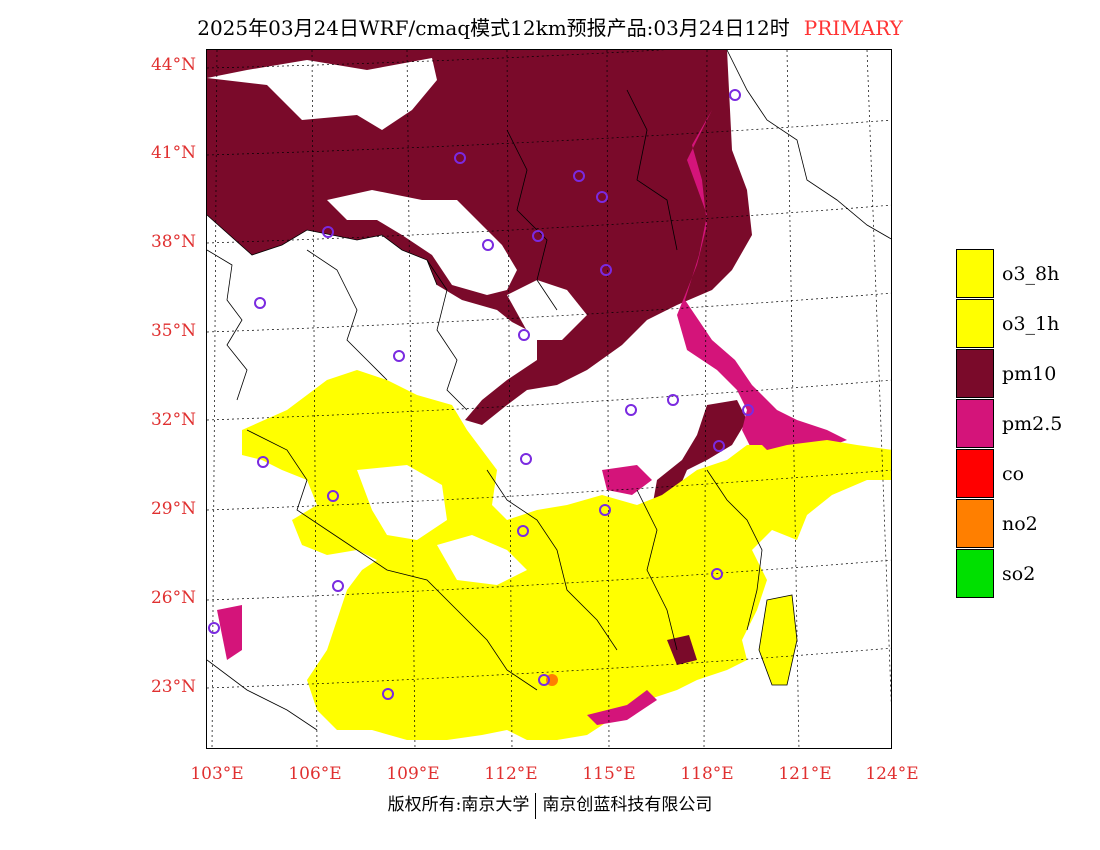 This screenshot has width=1100, height=850. What do you see at coordinates (413, 774) in the screenshot?
I see `lon-label-109: 109°E` at bounding box center [413, 774].